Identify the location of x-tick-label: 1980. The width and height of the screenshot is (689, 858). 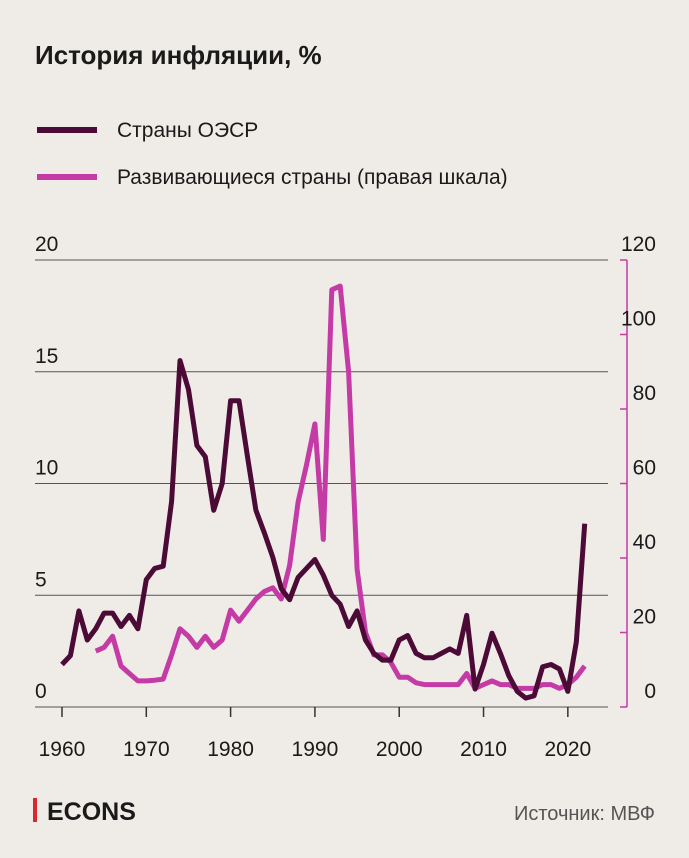
(230, 749).